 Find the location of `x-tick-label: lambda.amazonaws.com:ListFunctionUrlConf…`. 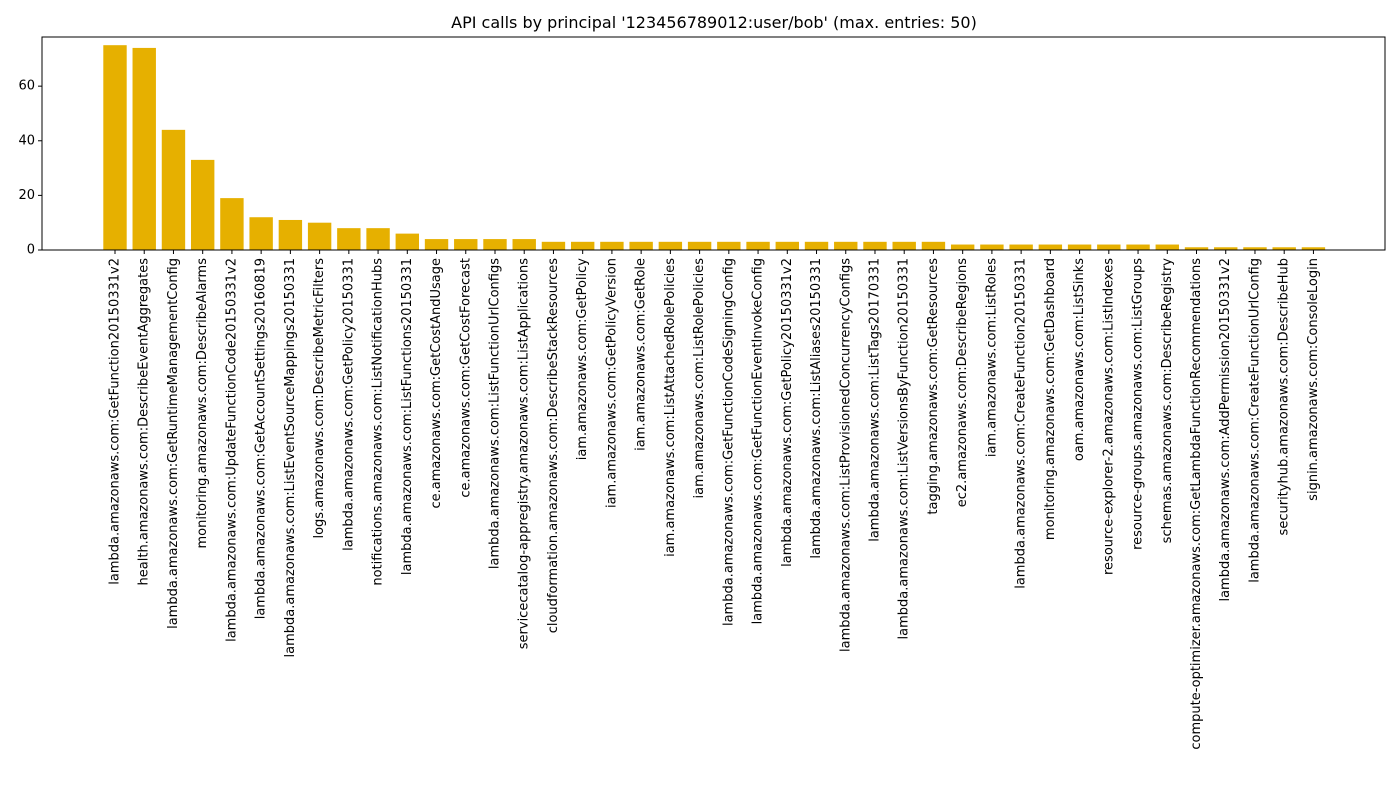

x-tick-label: lambda.amazonaws.com:ListFunctionUrlConf… is located at coordinates (494, 413).